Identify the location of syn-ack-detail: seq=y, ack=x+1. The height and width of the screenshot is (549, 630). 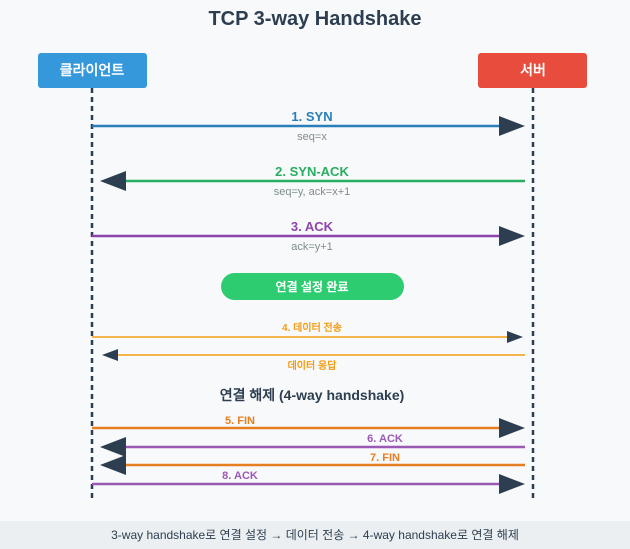
(312, 192).